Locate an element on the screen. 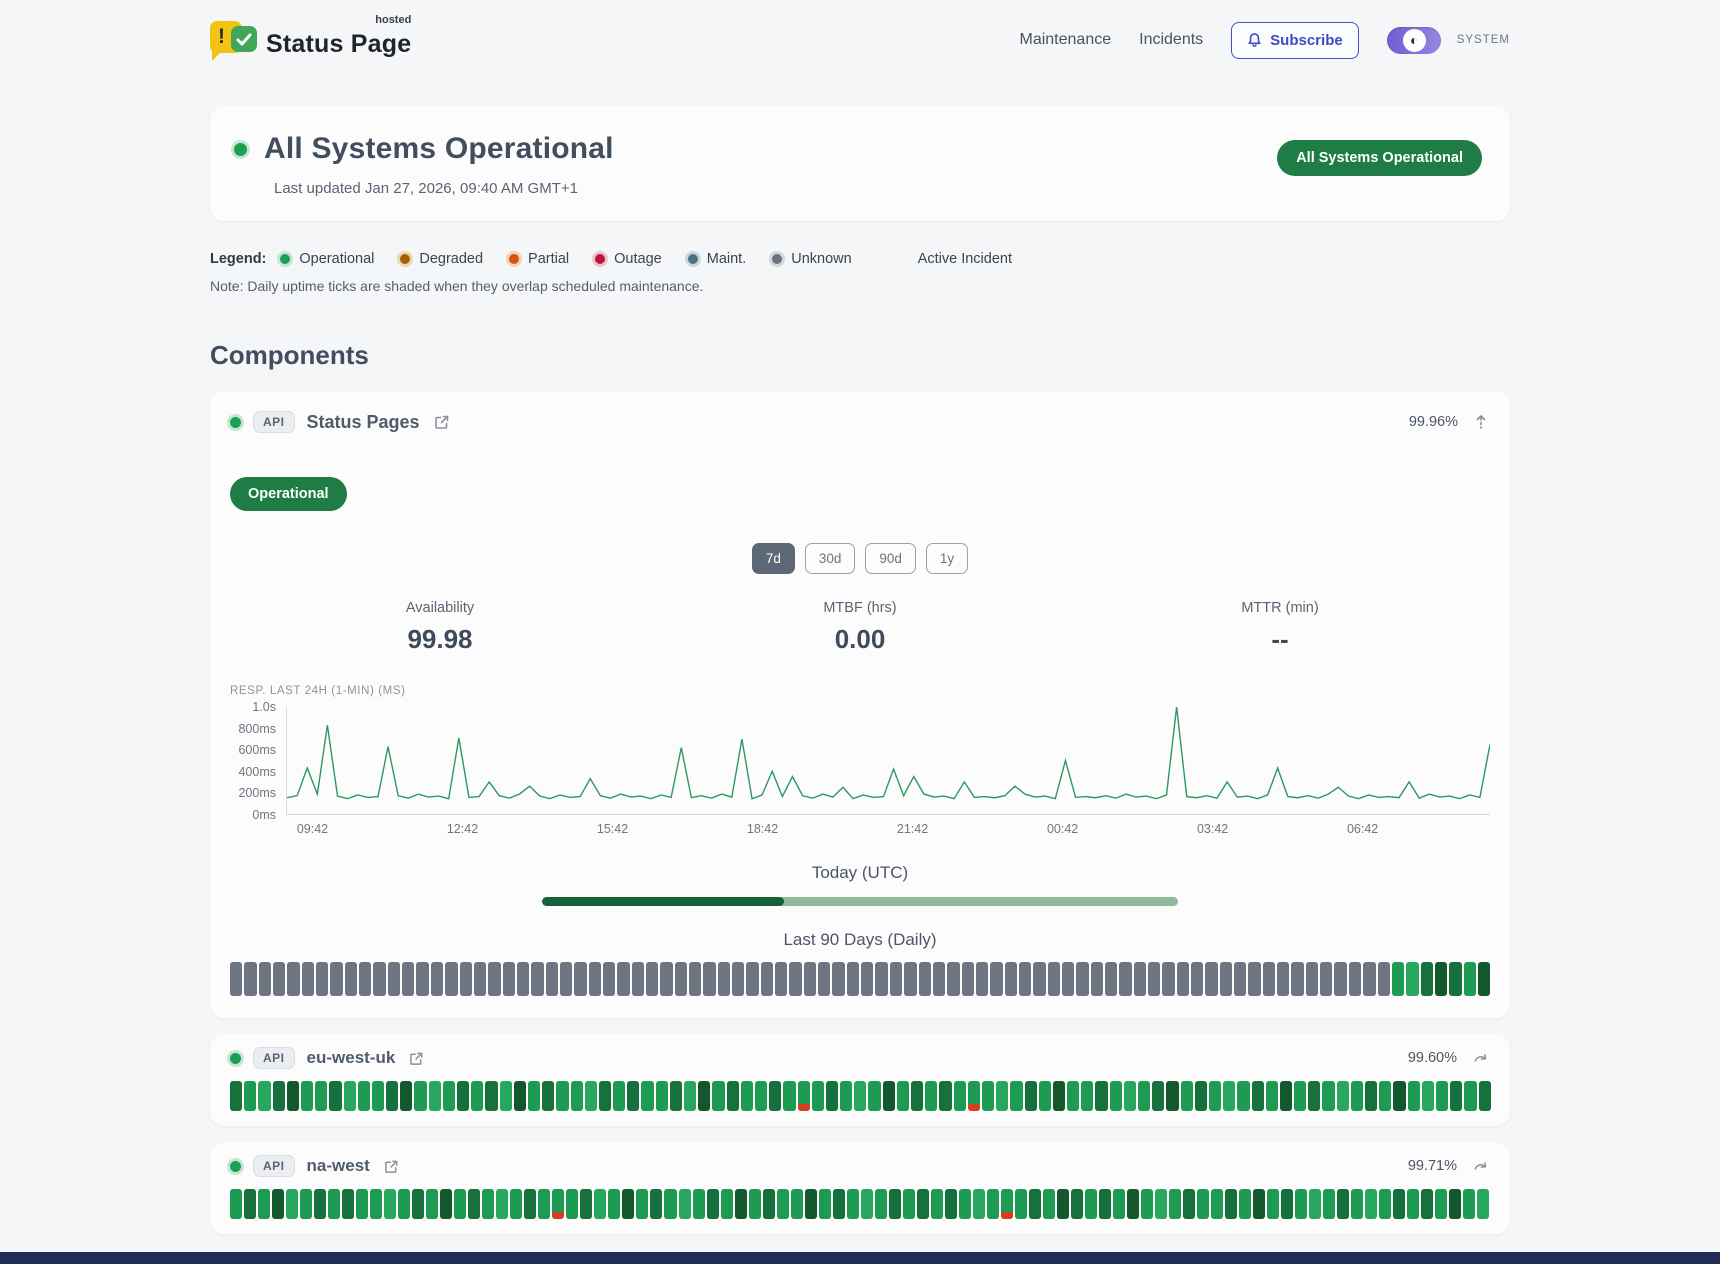 Image resolution: width=1720 pixels, height=1264 pixels. legend-item-unknown: Unknown is located at coordinates (812, 259).